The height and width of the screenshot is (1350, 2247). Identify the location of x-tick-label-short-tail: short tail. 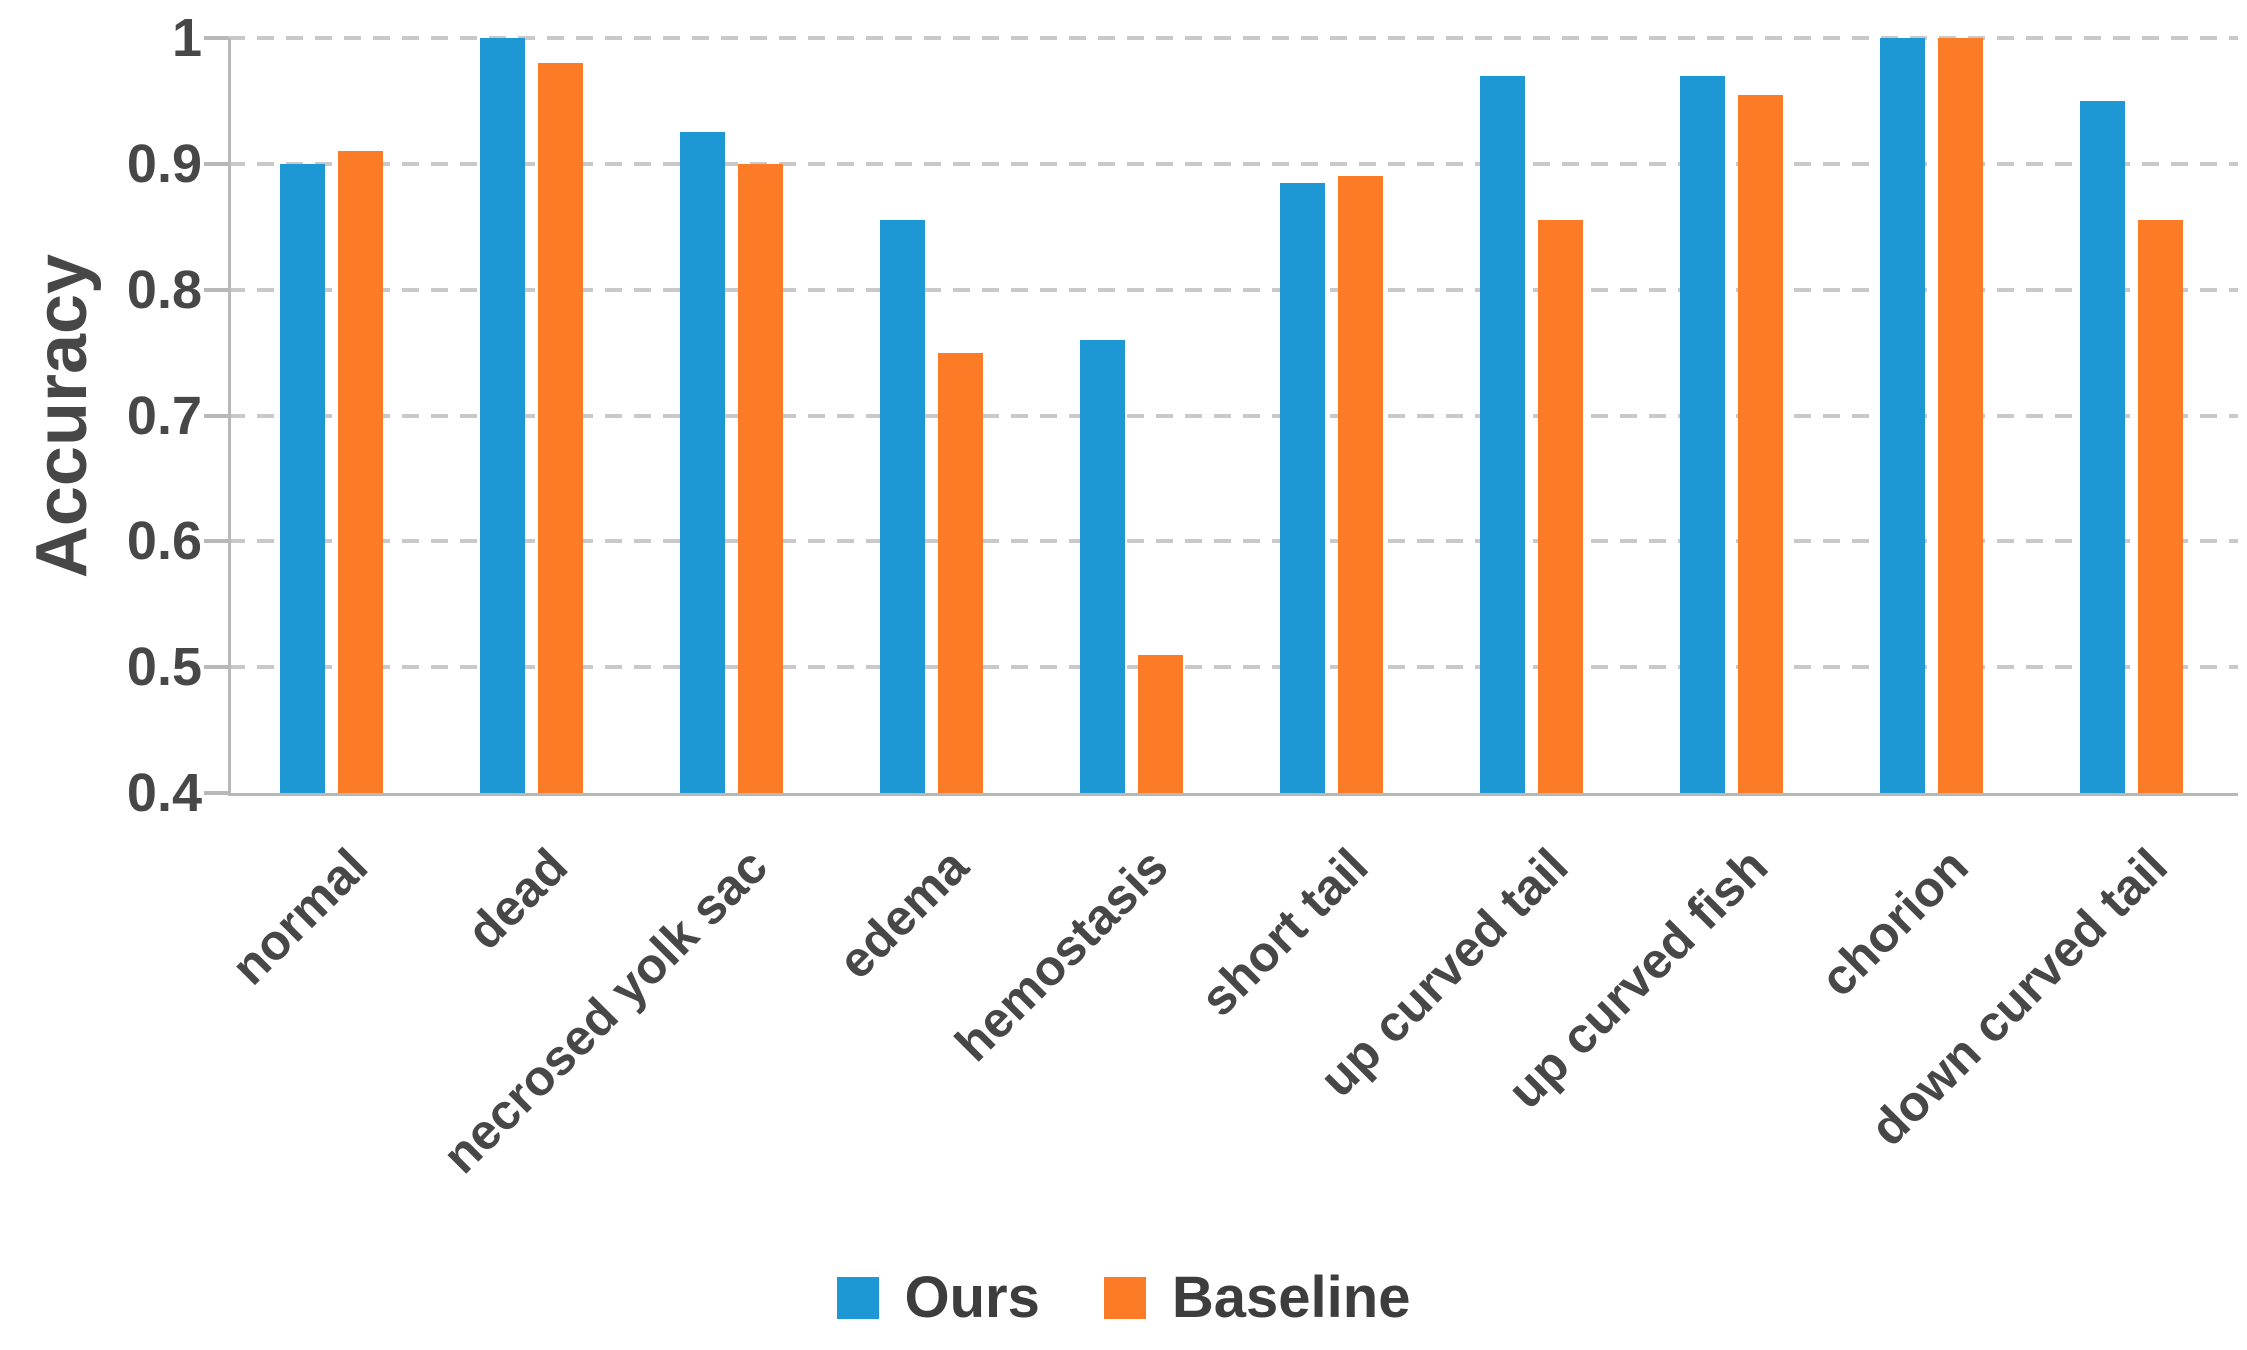
(1284, 932).